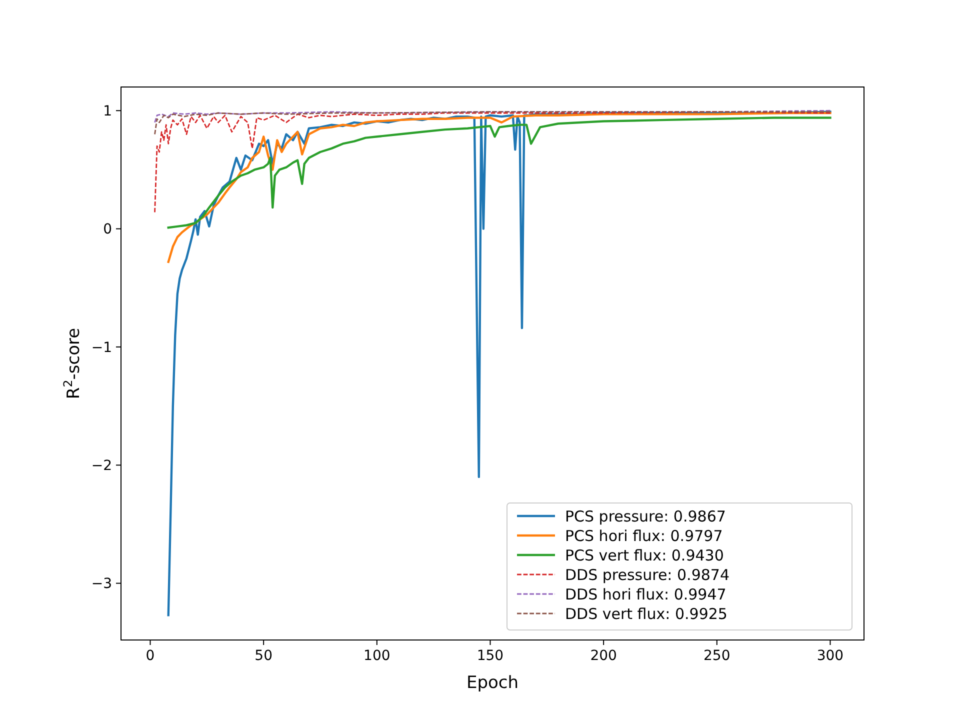 Image resolution: width=960 pixels, height=720 pixels. Describe the element at coordinates (644, 535) in the screenshot. I see `legend-label: PCS hori flux: 0.9797` at that location.